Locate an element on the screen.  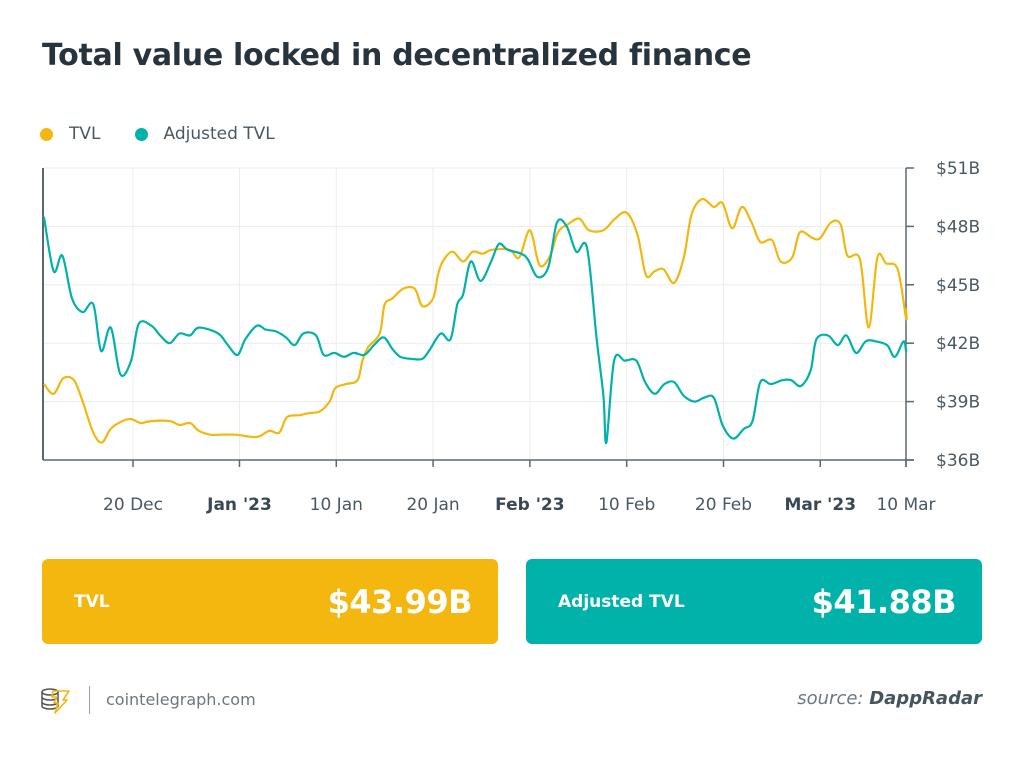
source-prefix: source: is located at coordinates (830, 698).